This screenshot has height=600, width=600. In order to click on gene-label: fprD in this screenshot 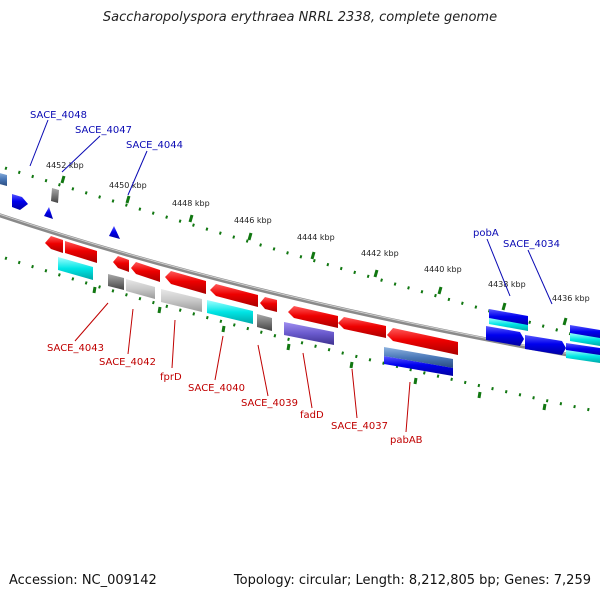, I will do `click(171, 377)`.